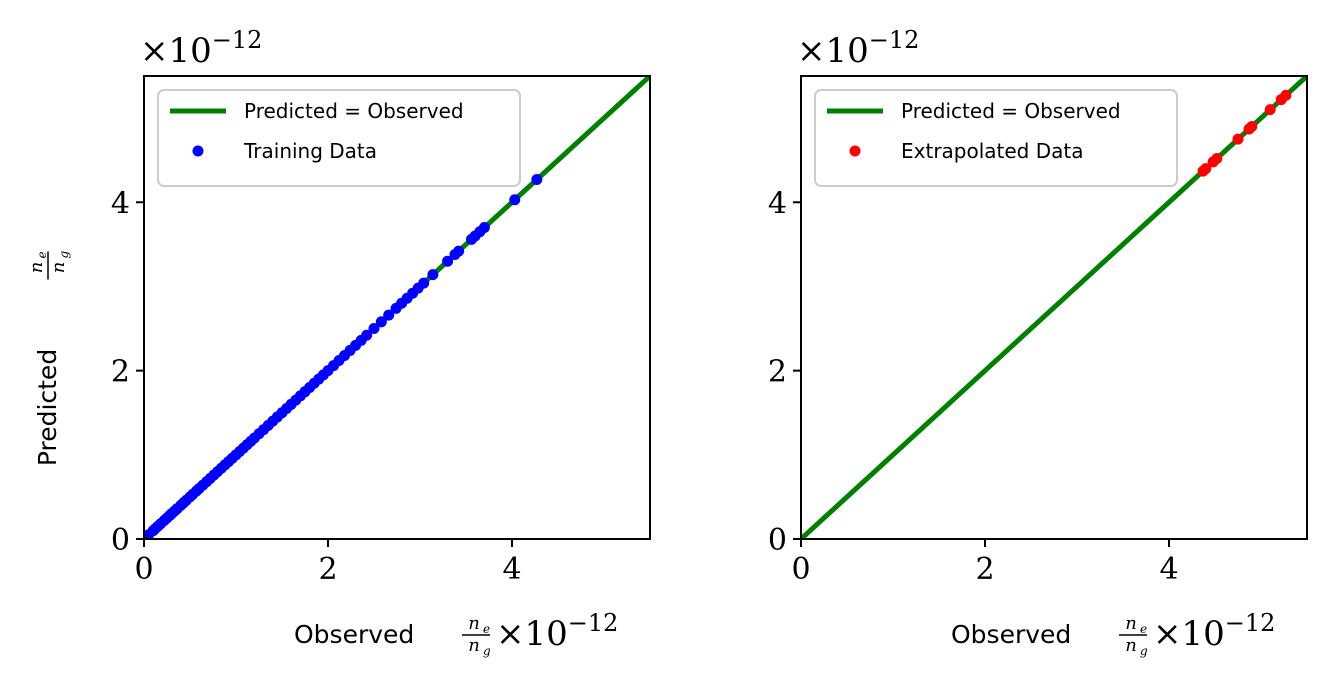  What do you see at coordinates (47, 407) in the screenshot?
I see `y-axis-label: Predicted` at bounding box center [47, 407].